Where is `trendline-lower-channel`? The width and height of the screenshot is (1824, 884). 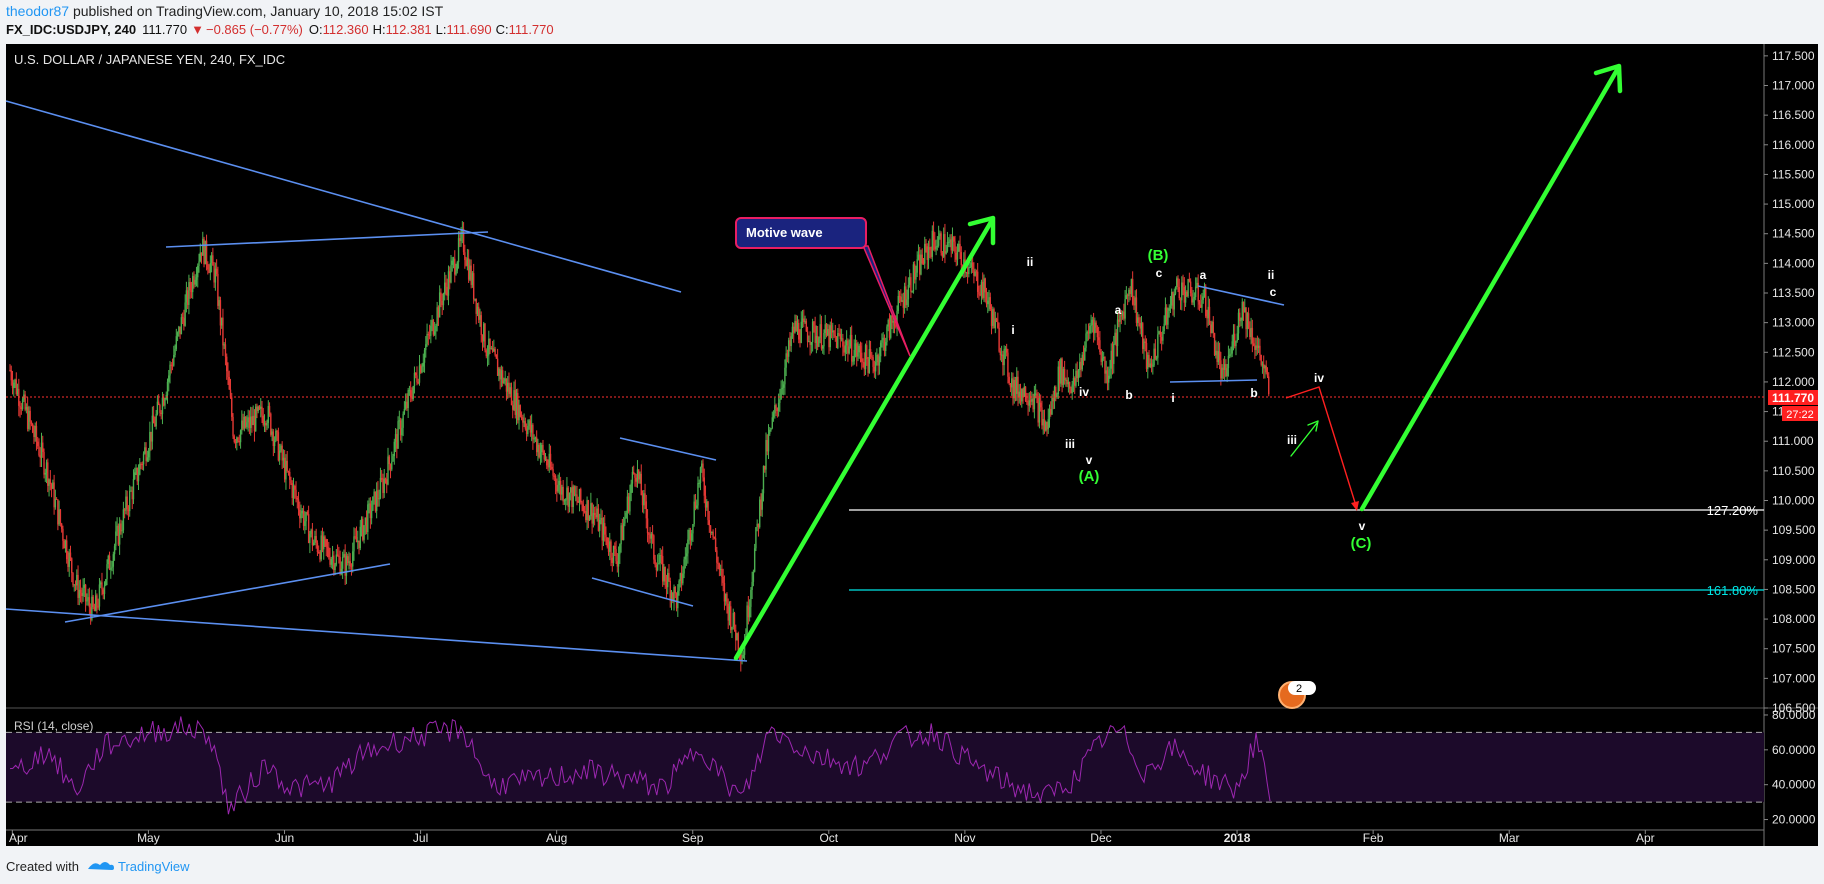 trendline-lower-channel is located at coordinates (376, 635).